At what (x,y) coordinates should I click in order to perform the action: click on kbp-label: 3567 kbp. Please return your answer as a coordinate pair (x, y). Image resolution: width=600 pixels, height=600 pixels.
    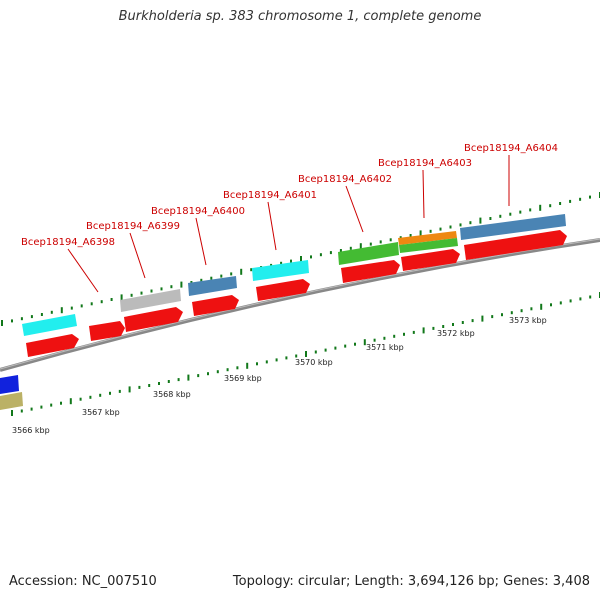
    Looking at the image, I should click on (101, 412).